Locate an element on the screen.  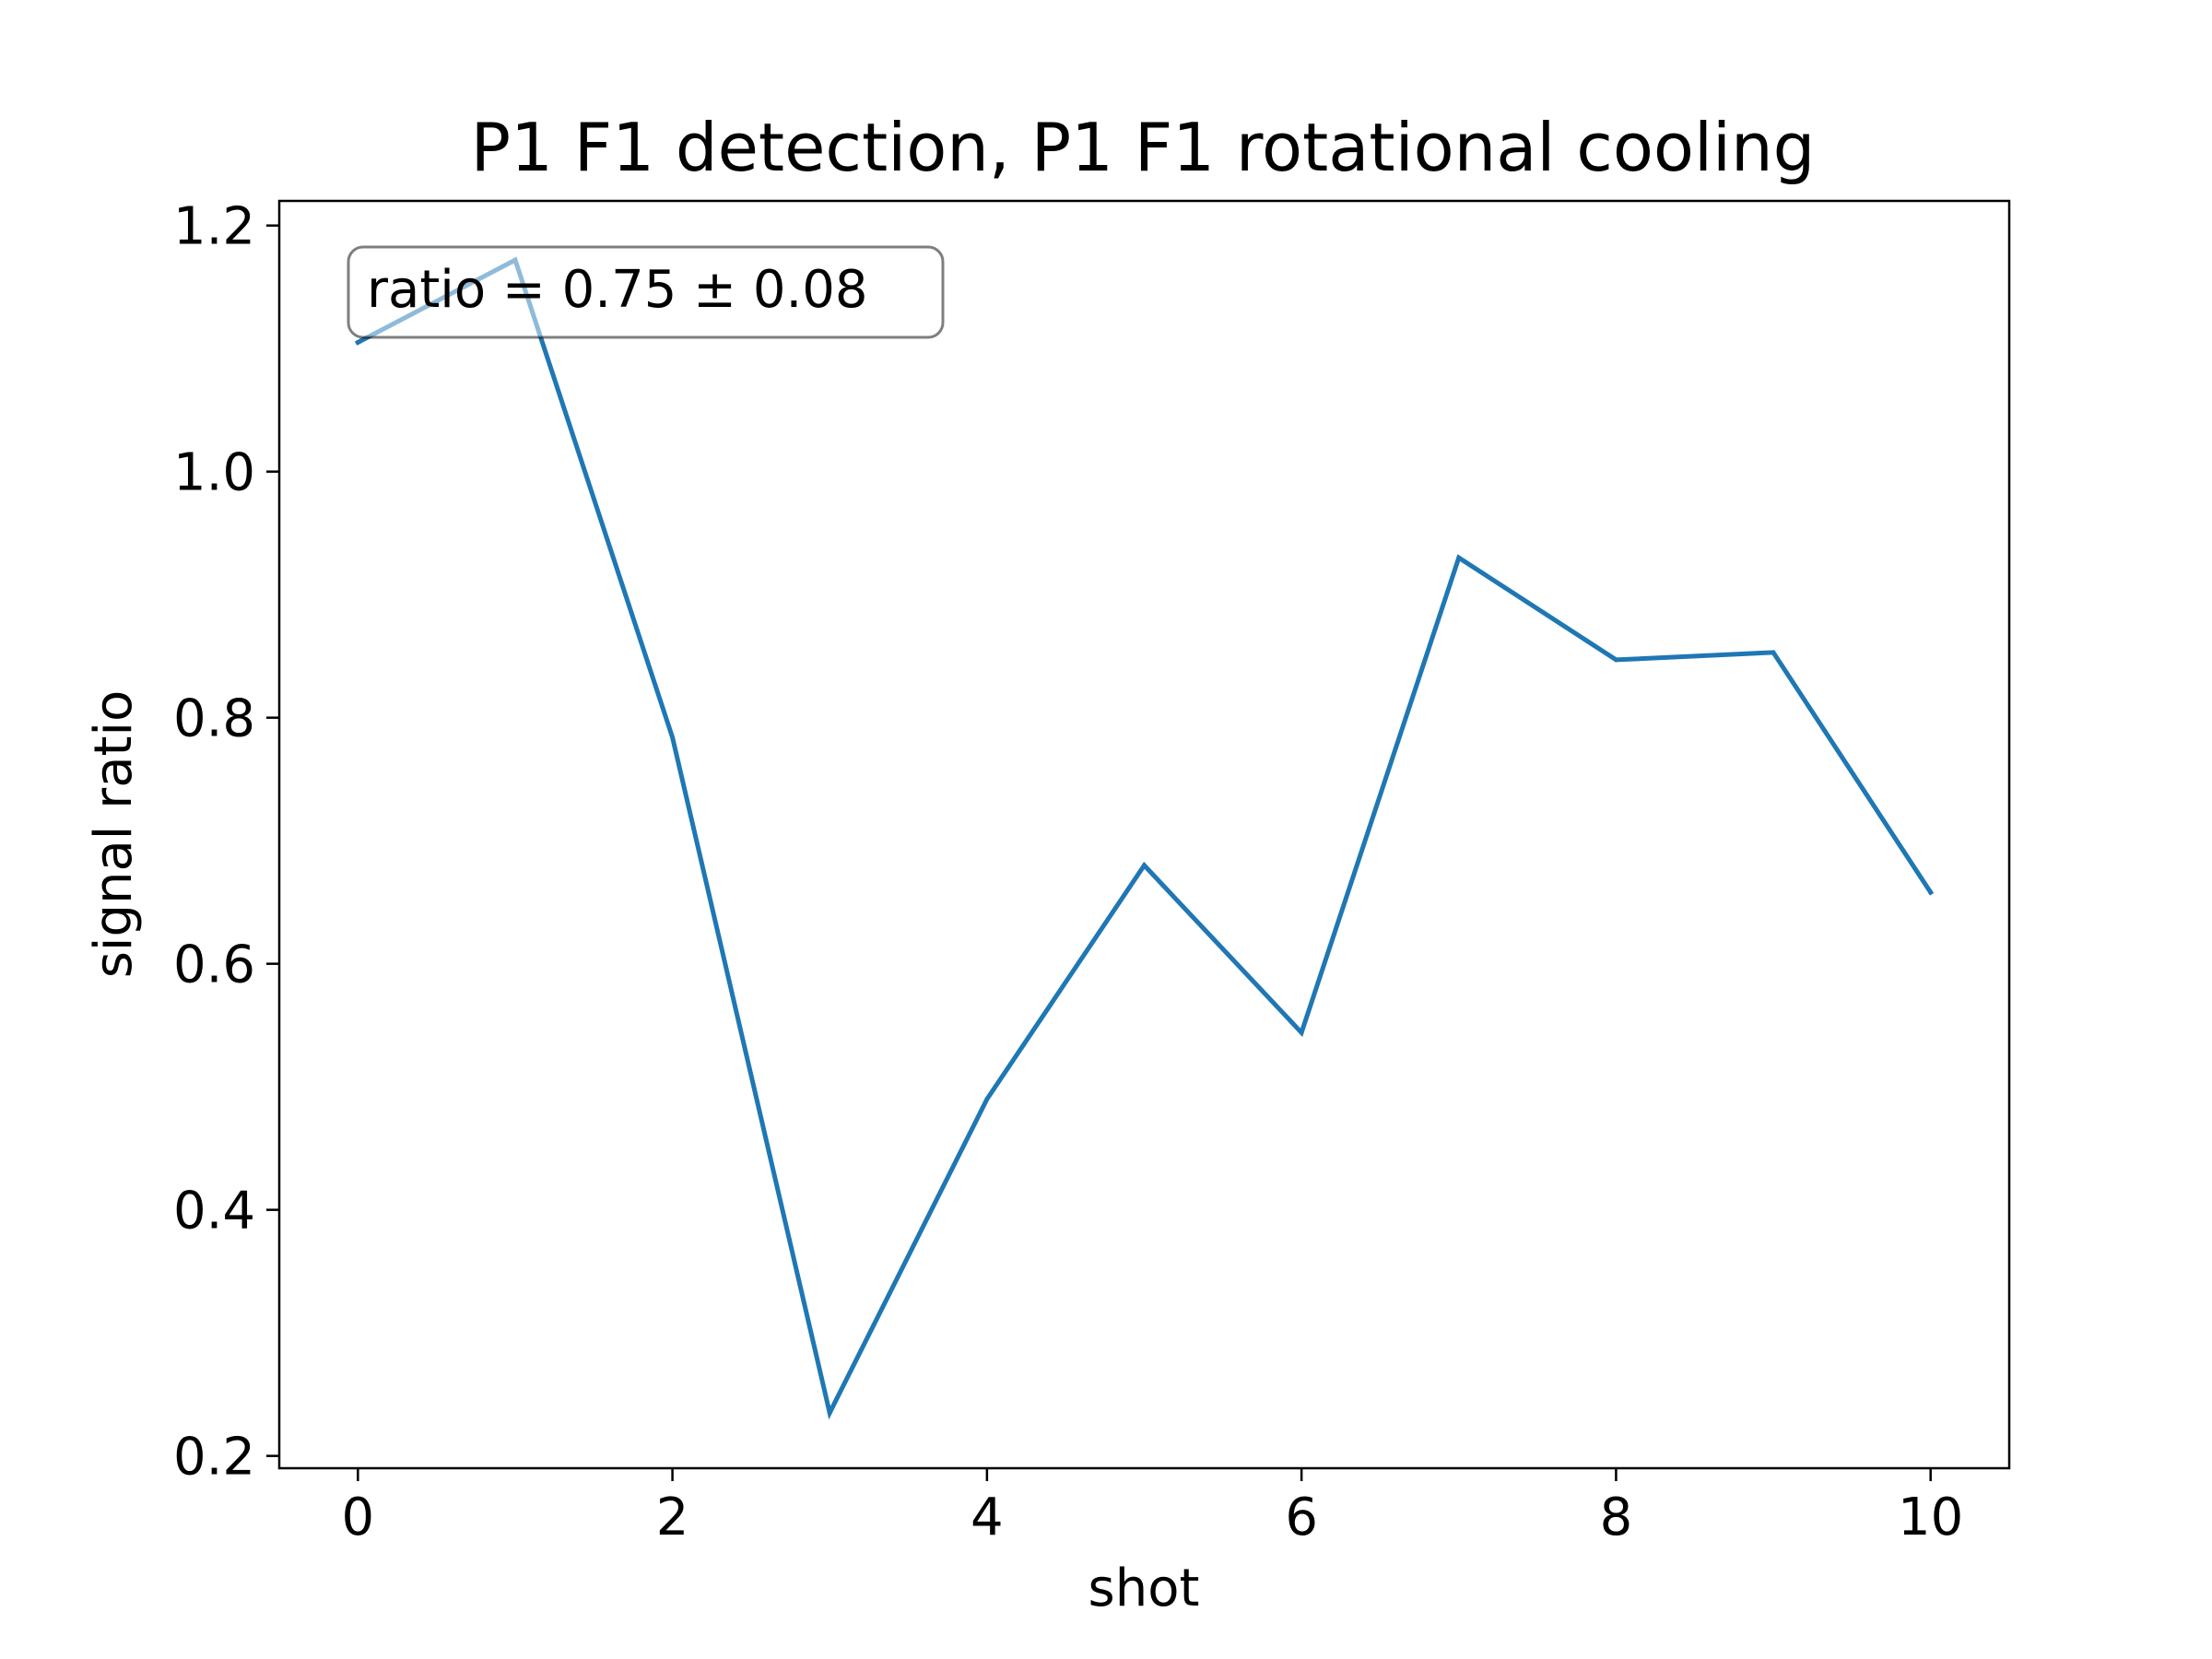
x-tick-label: 0 is located at coordinates (357, 1517).